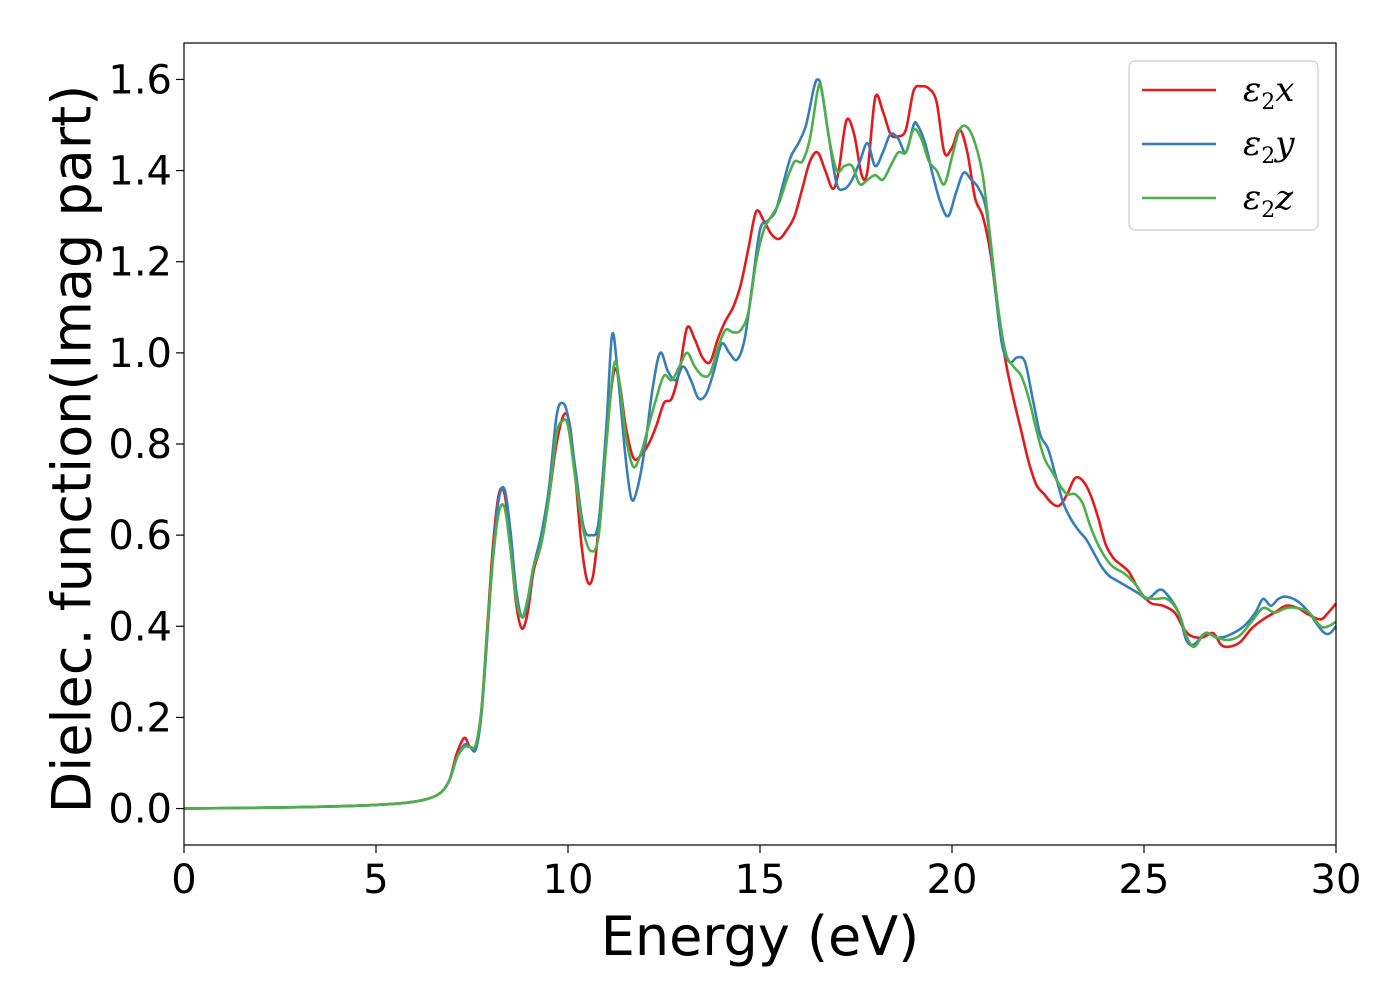 The width and height of the screenshot is (1400, 1000). What do you see at coordinates (183, 880) in the screenshot?
I see `x-tick-label: 0` at bounding box center [183, 880].